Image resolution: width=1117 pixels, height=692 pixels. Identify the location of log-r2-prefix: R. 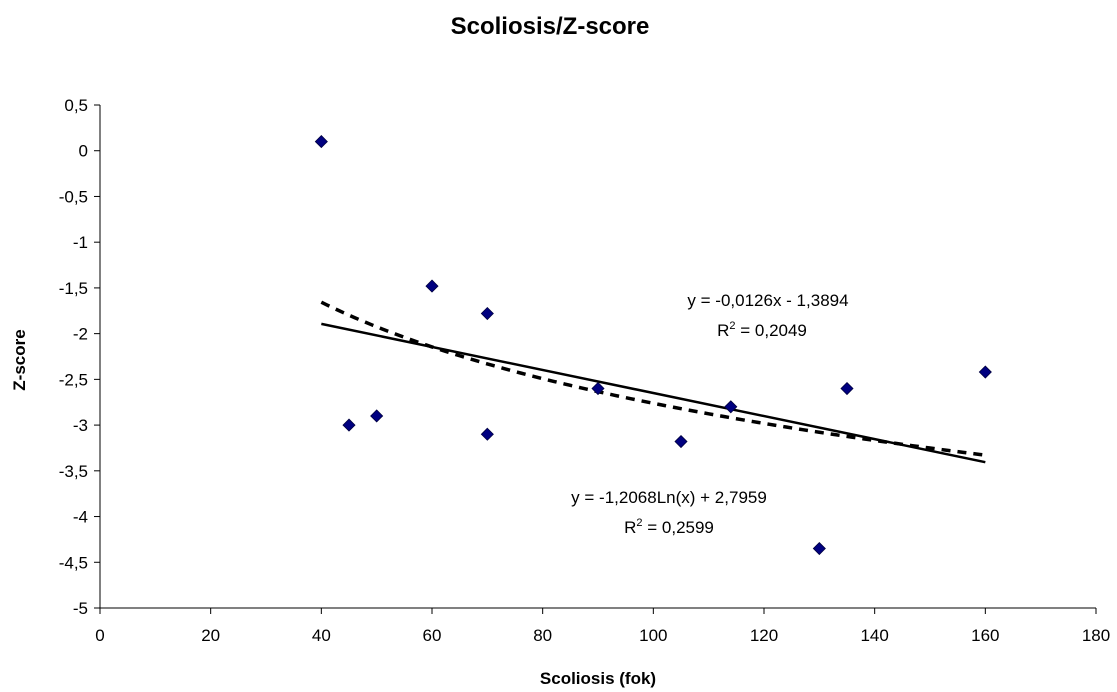
(630, 527).